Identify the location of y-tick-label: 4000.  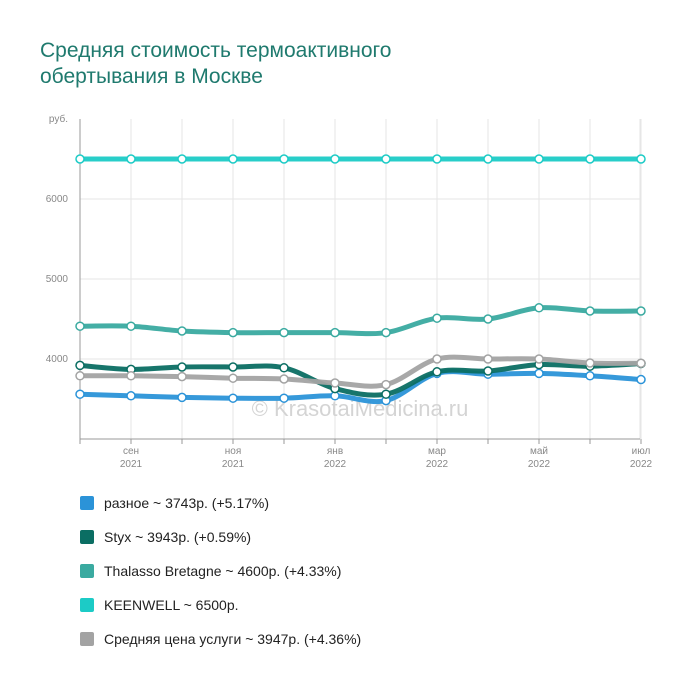
(57, 359).